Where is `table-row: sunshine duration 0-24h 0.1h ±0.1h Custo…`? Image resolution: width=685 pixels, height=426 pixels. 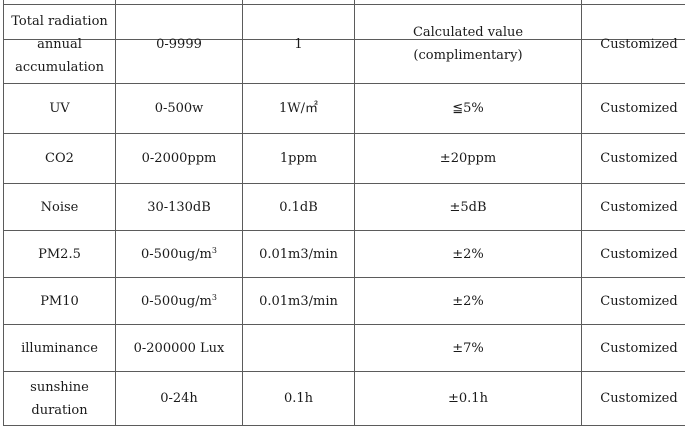
table-row: sunshine duration 0-24h 0.1h ±0.1h Custo… is located at coordinates (344, 399).